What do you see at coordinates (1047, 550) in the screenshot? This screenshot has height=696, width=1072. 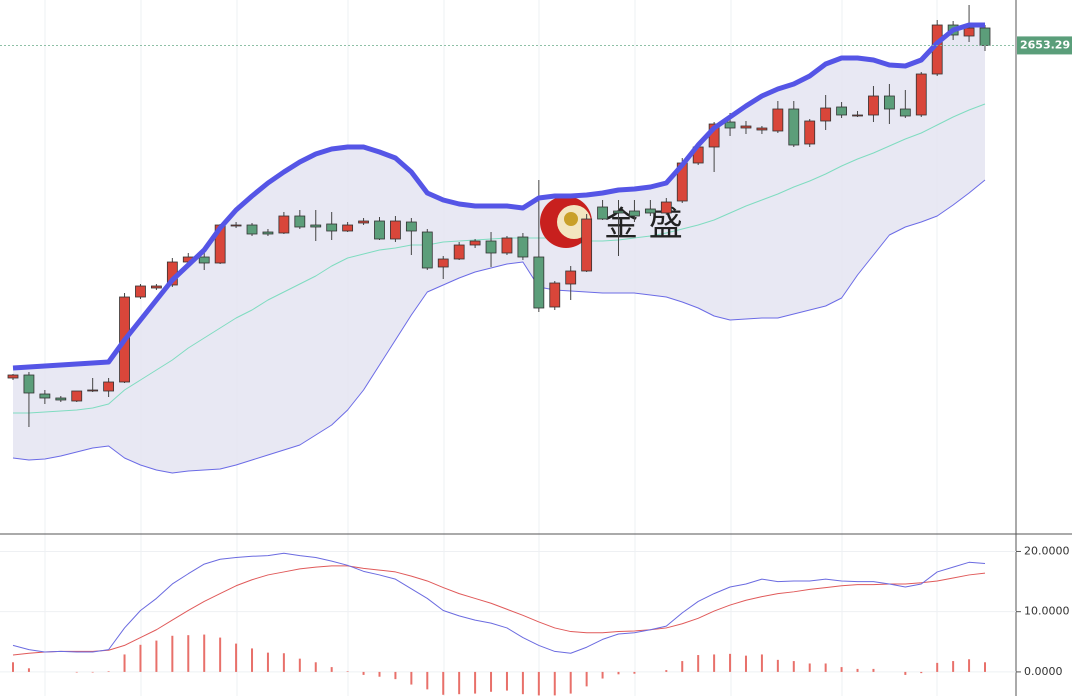 I see `y-tick-label: 20.0000` at bounding box center [1047, 550].